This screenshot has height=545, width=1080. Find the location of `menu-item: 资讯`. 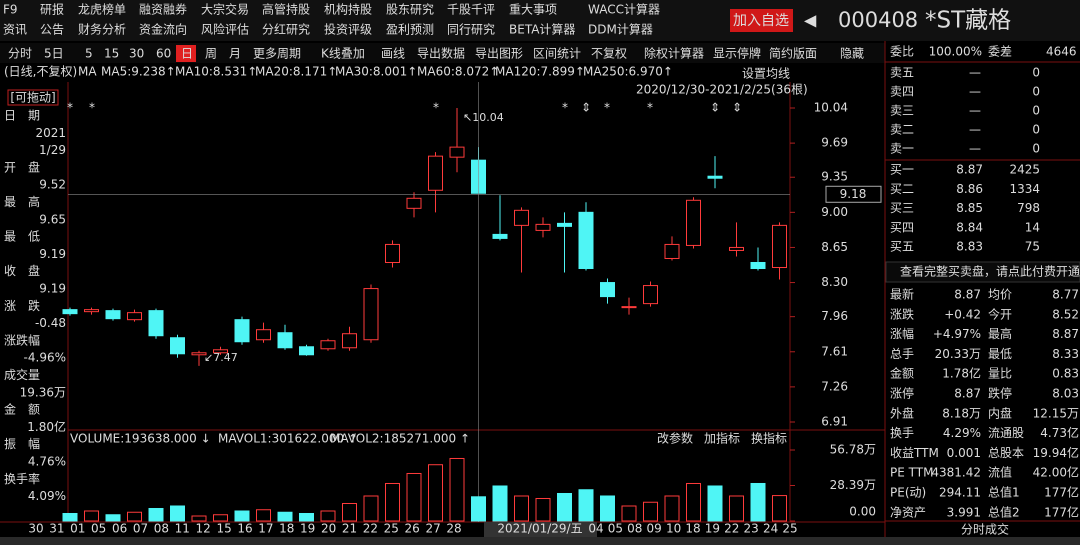

menu-item: 资讯 is located at coordinates (15, 30).